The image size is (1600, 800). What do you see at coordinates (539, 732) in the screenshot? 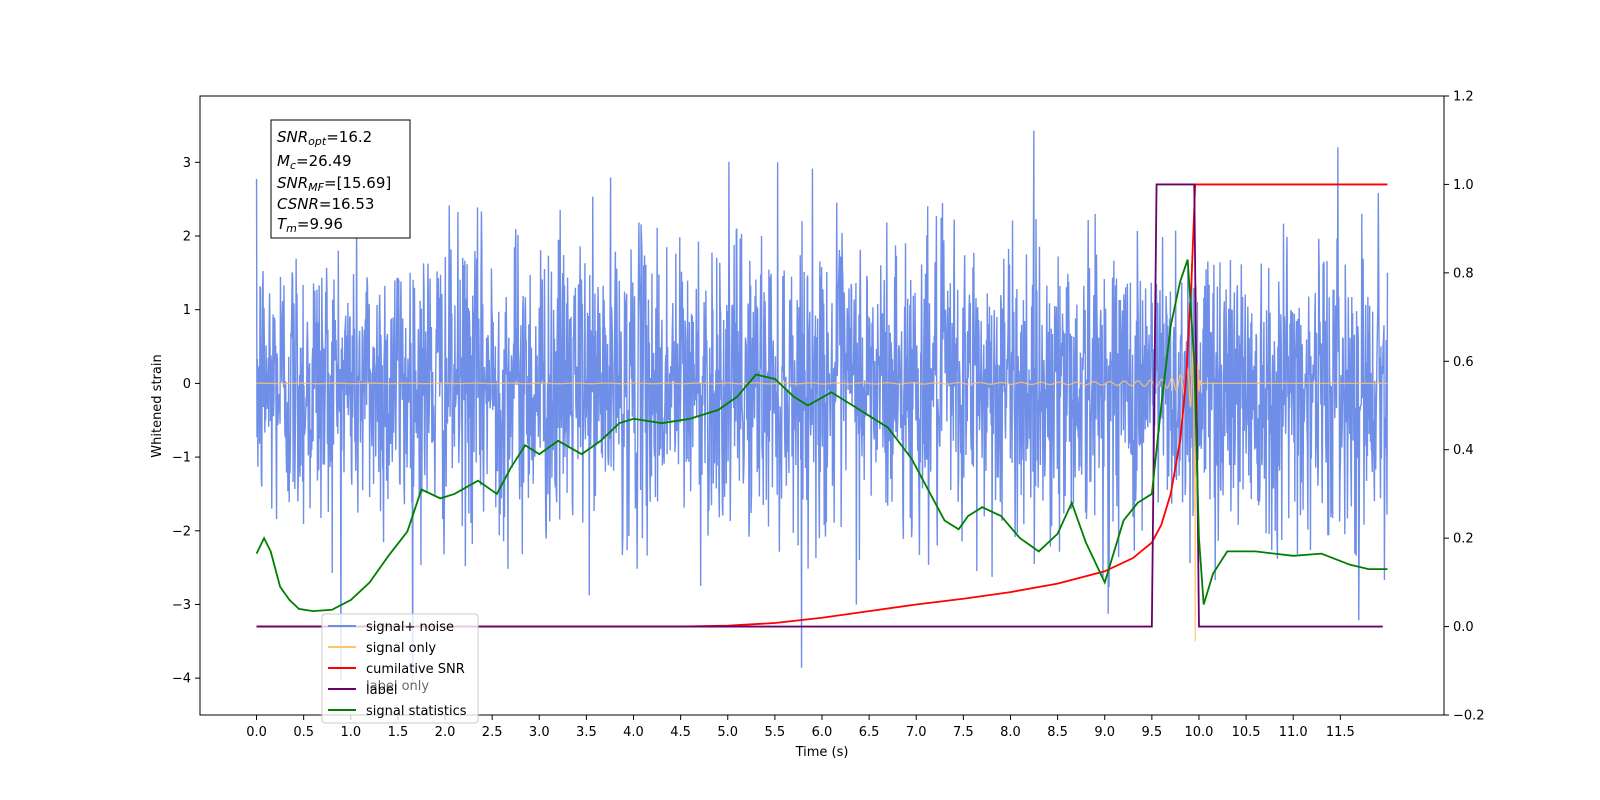
I see `x-tick-label: 3.0` at bounding box center [539, 732].